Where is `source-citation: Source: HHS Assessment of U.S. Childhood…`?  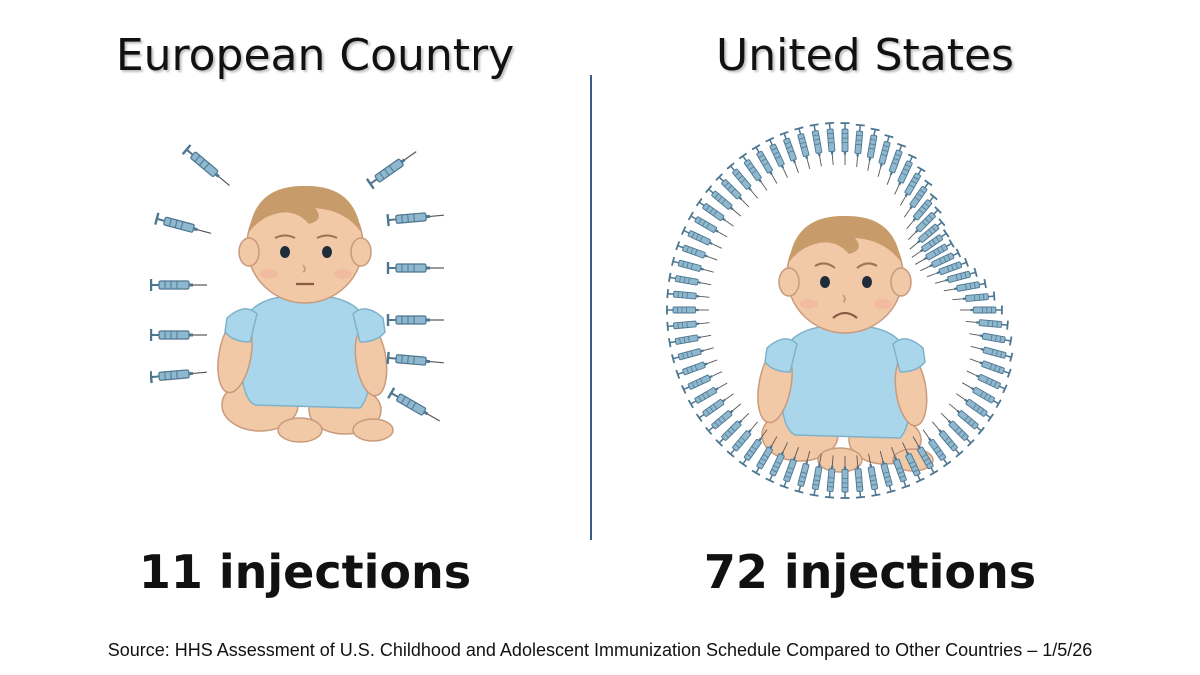
source-citation: Source: HHS Assessment of U.S. Childhood… is located at coordinates (600, 650).